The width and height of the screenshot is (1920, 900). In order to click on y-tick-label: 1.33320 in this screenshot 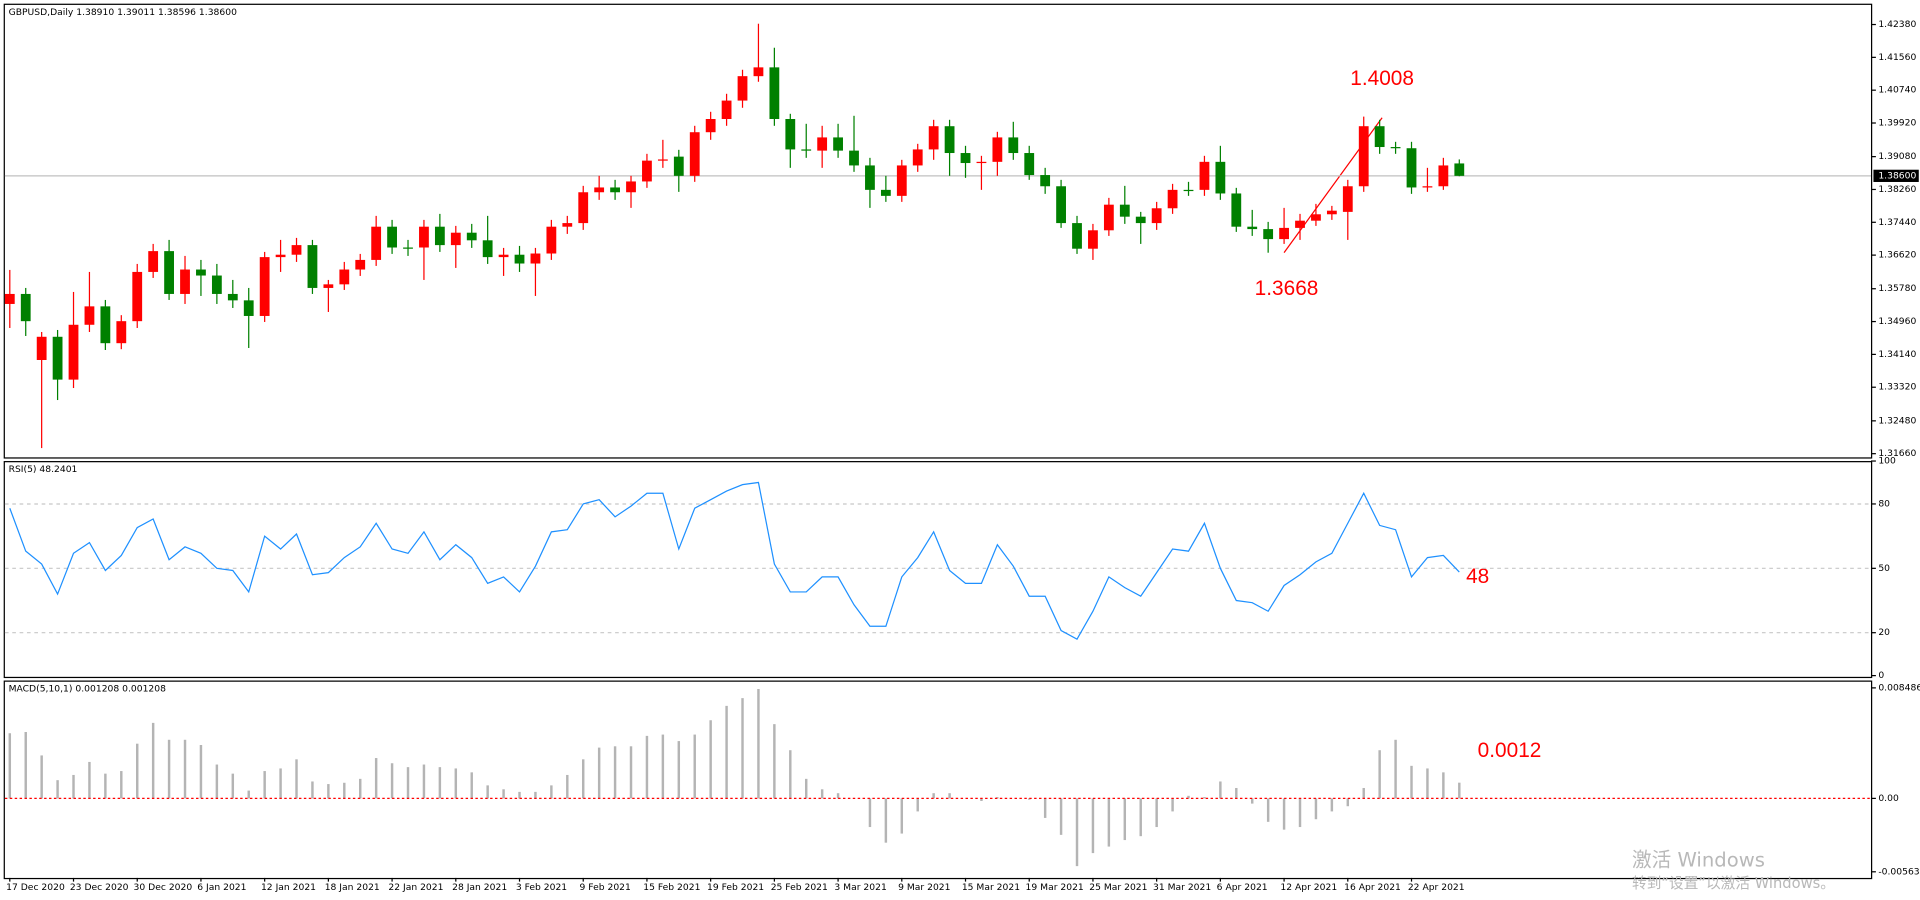, I will do `click(1897, 387)`.